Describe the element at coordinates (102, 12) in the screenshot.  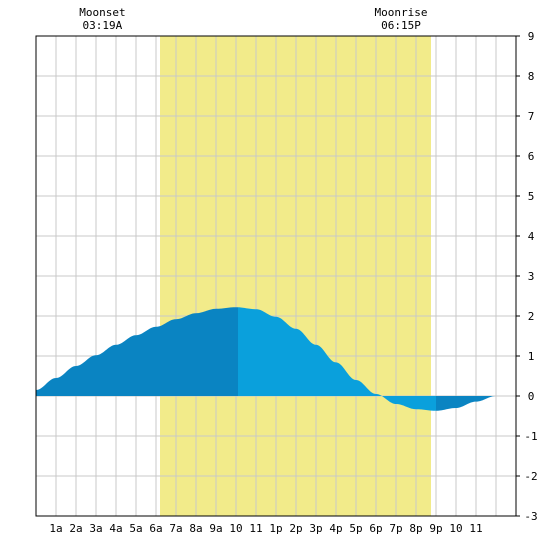
I see `moon-event-name: Moonset` at that location.